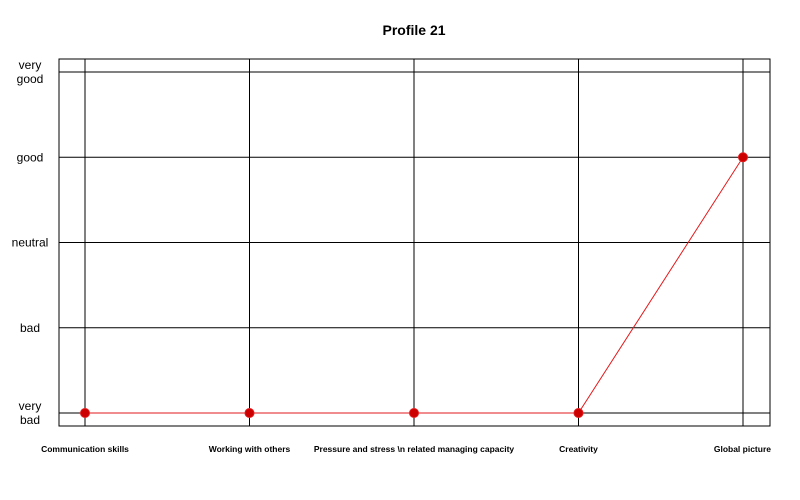  I want to click on x-tick-label: Communication skills, so click(85, 449).